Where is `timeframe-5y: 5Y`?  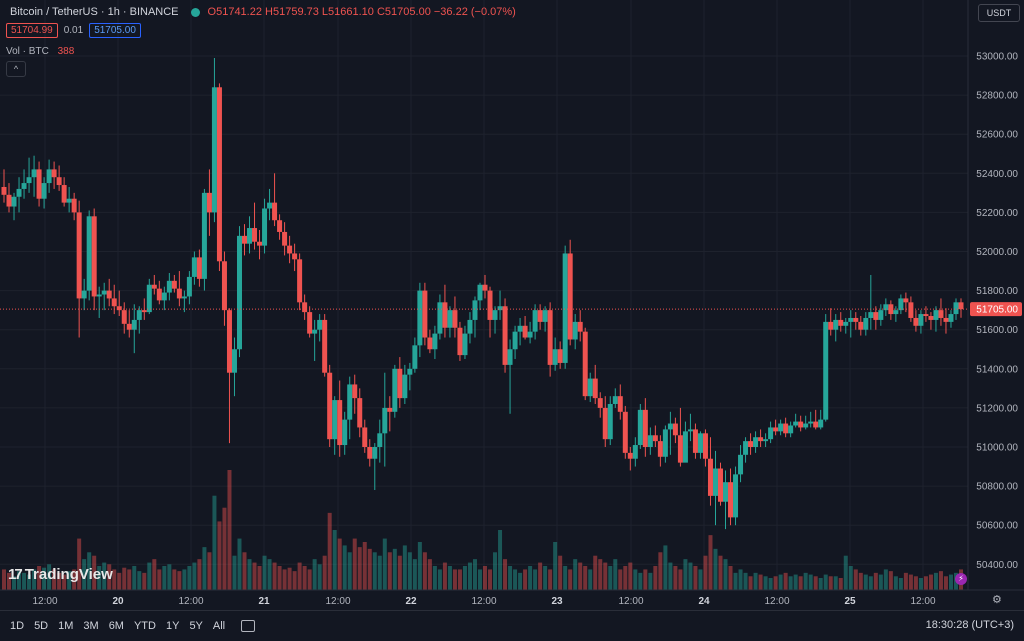
timeframe-5y: 5Y is located at coordinates (196, 626).